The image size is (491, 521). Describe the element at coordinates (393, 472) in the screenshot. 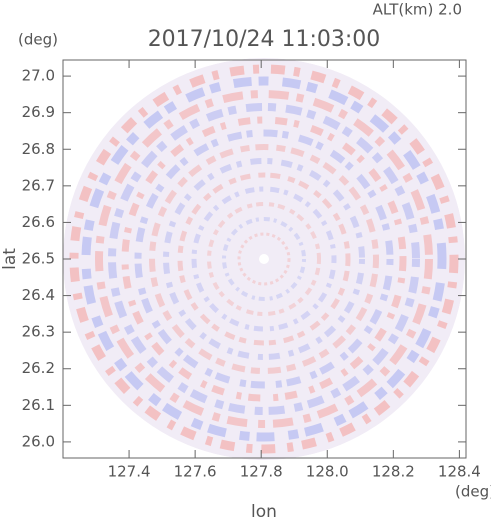

I see `x-tick-label: 128.2` at that location.